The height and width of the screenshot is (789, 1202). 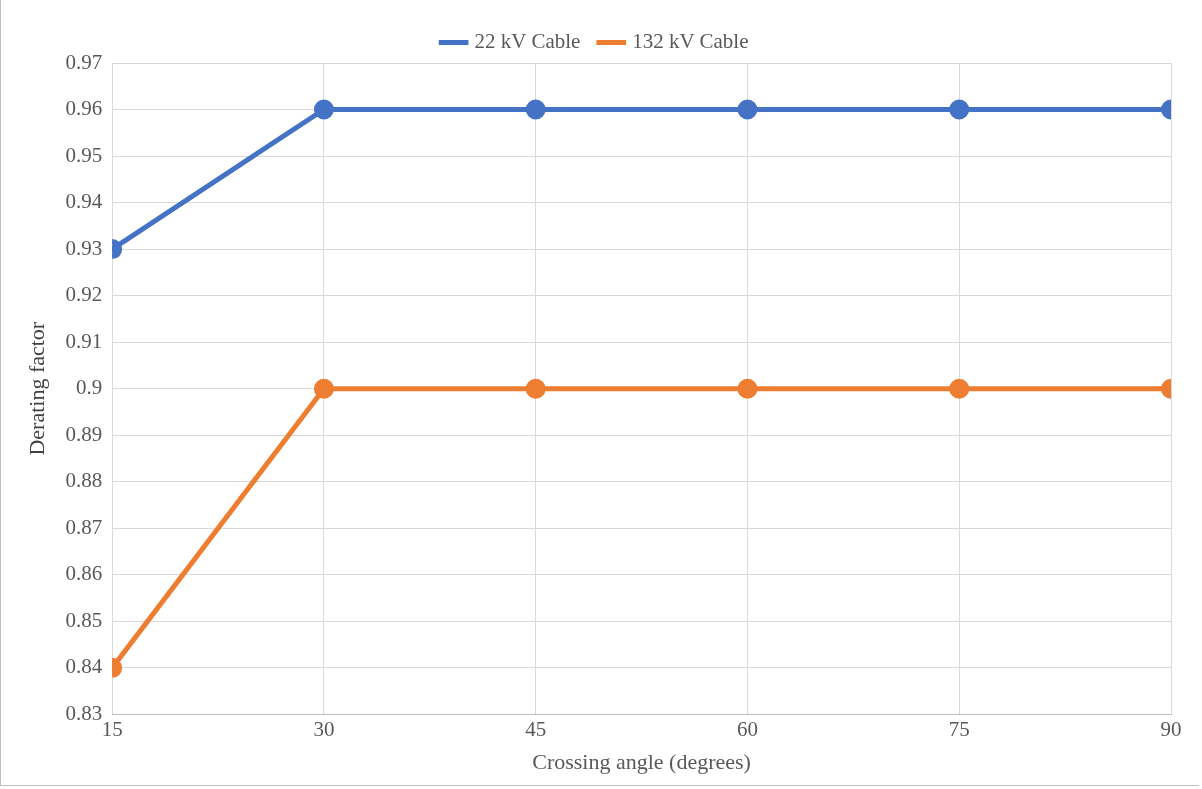 I want to click on y-tick-label: 0.96, so click(x=84, y=108).